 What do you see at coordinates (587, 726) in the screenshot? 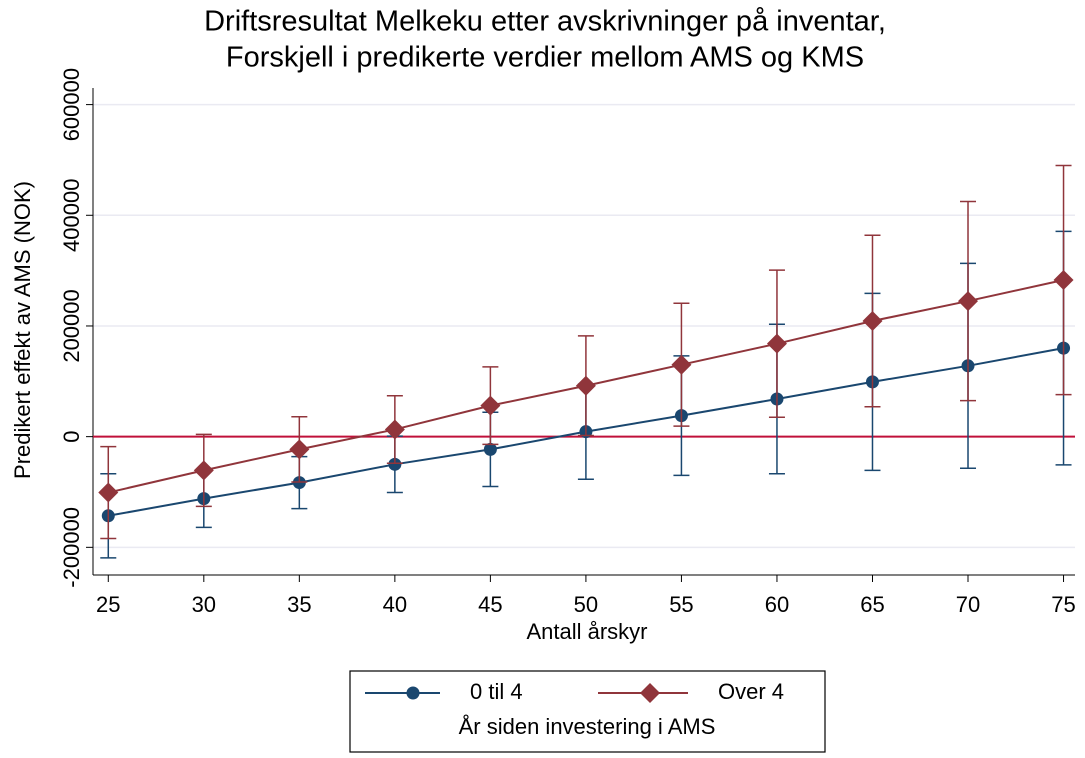
I see `legend-title: År siden investering i AMS` at bounding box center [587, 726].